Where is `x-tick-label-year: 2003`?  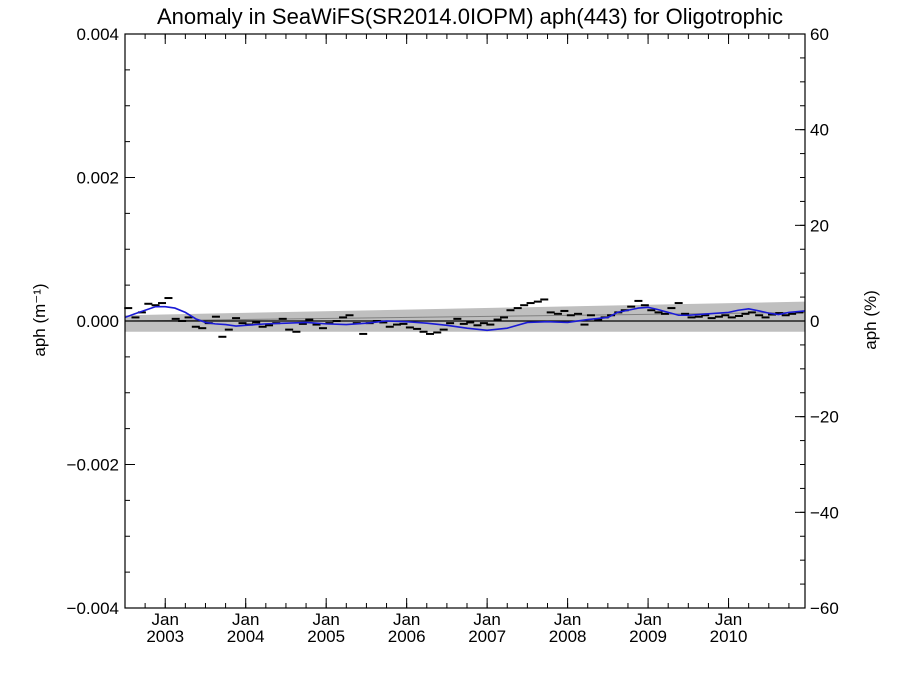 x-tick-label-year: 2003 is located at coordinates (165, 636).